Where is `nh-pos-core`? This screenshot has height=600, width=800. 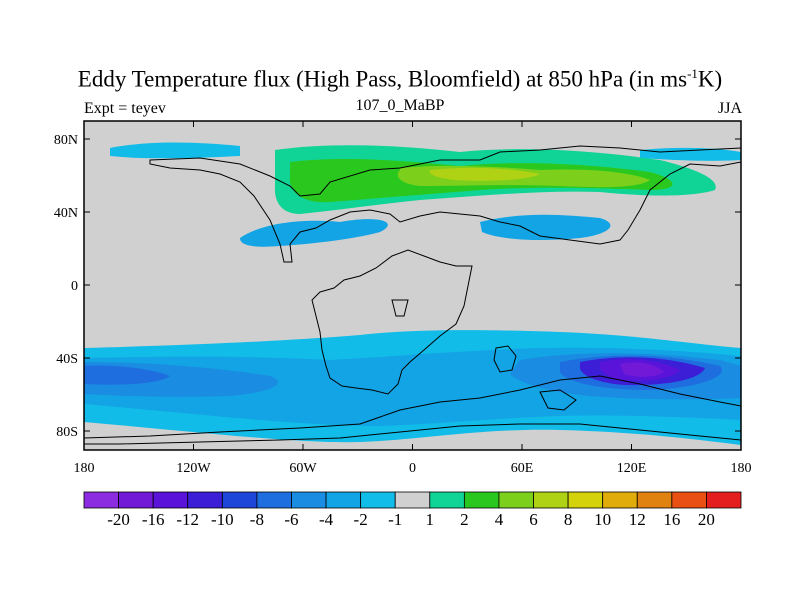 nh-pos-core is located at coordinates (484, 174).